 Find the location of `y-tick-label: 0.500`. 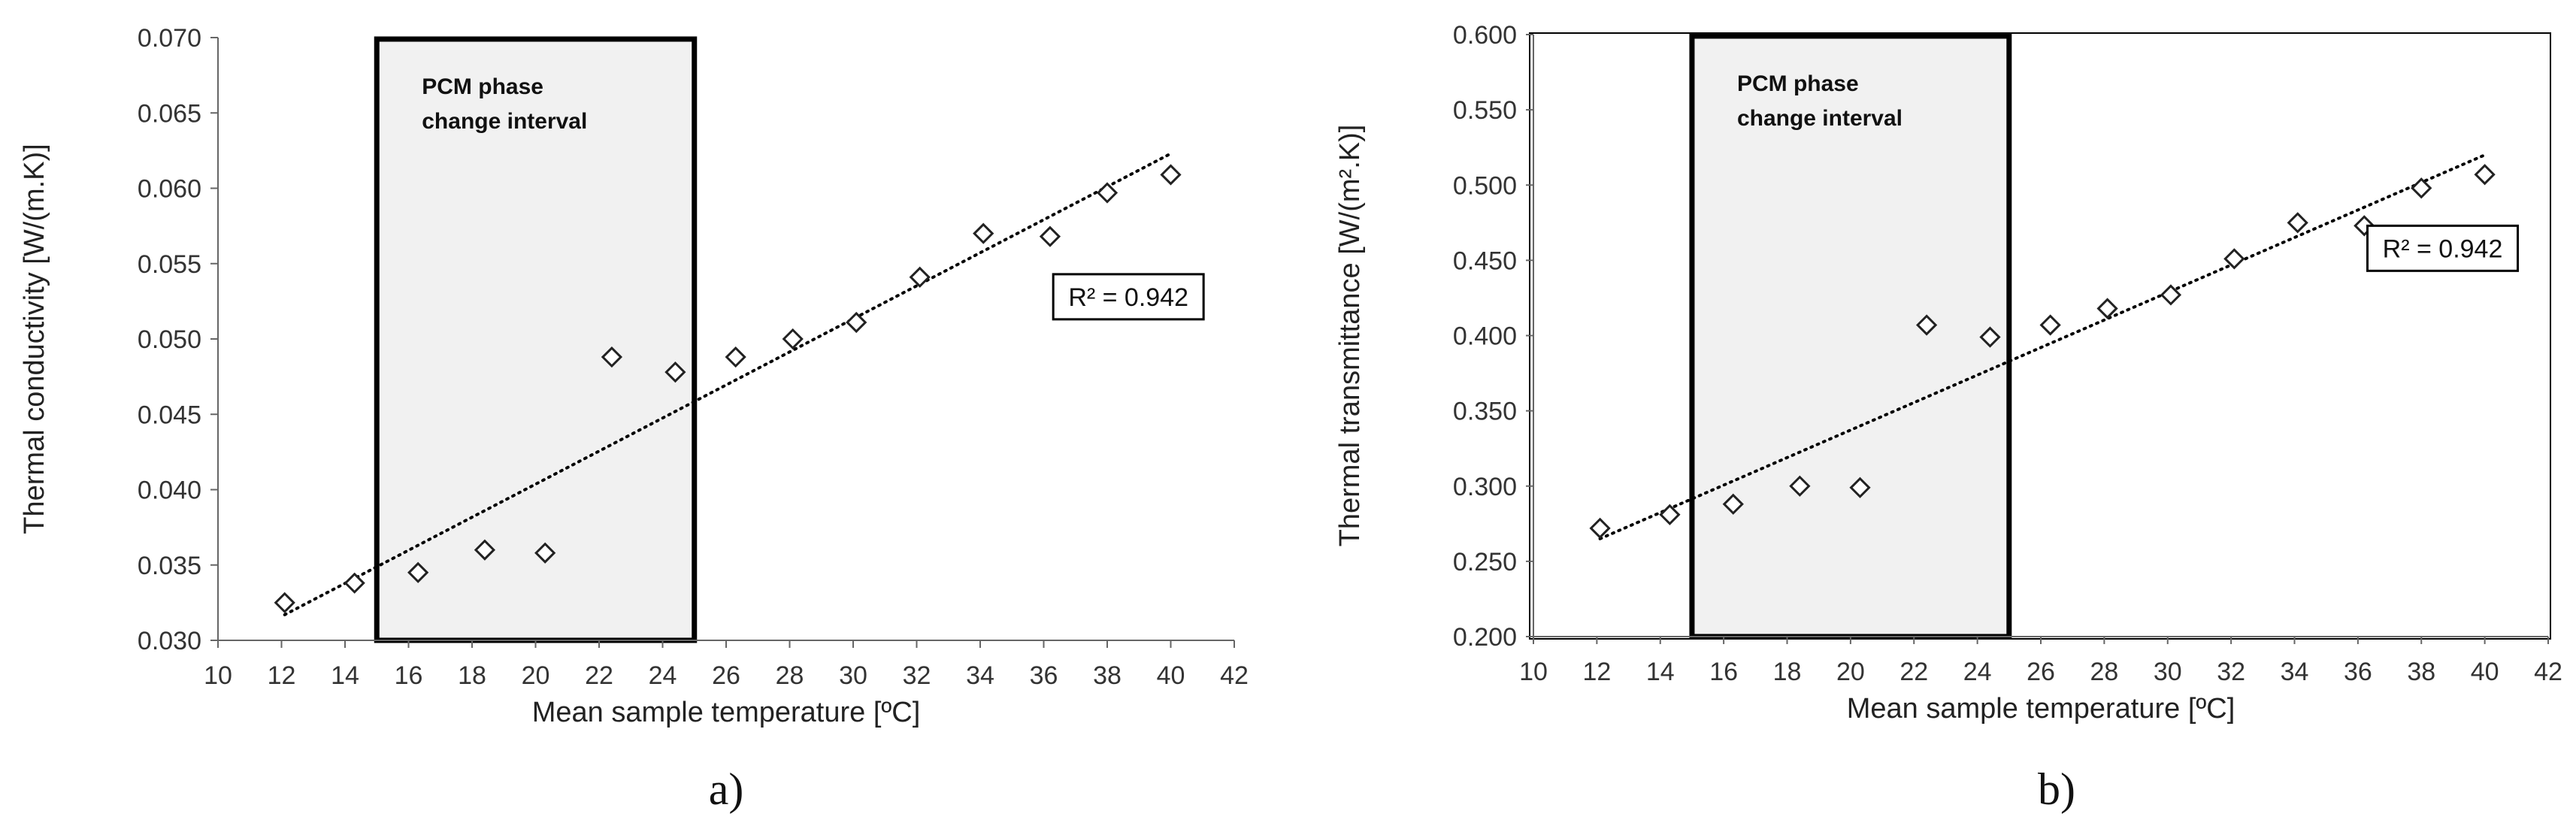

y-tick-label: 0.500 is located at coordinates (1485, 185).